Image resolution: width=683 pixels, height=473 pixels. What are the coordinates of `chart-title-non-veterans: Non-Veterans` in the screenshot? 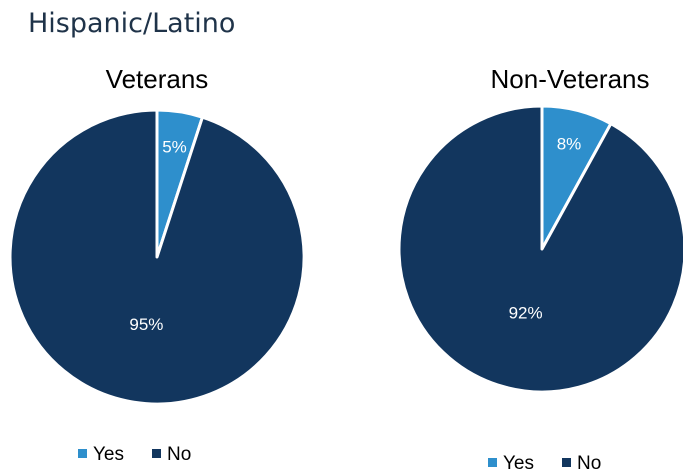 It's located at (570, 79).